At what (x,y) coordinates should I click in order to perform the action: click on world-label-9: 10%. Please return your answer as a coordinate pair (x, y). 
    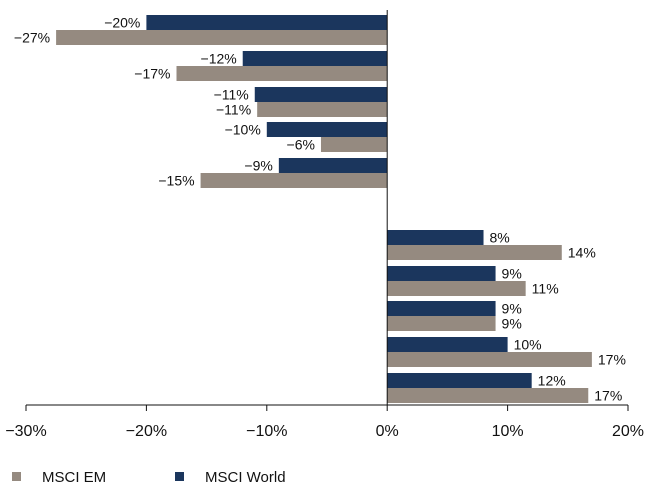
    Looking at the image, I should click on (528, 345).